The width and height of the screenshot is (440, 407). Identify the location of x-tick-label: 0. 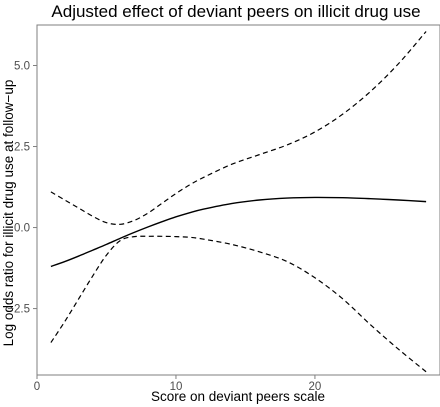
(37, 387).